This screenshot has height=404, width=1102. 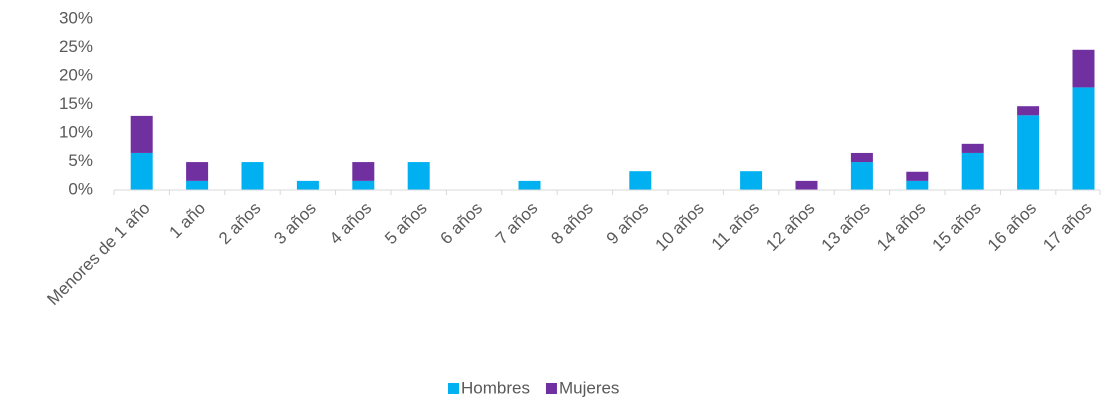 I want to click on legend-label: Hombres, so click(x=495, y=387).